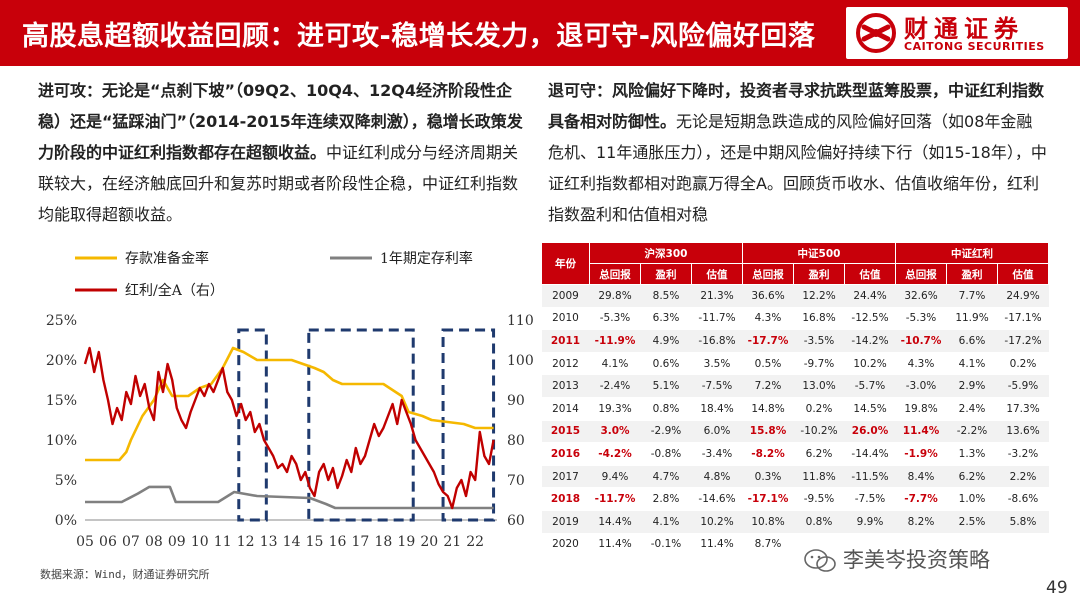 The width and height of the screenshot is (1080, 608). I want to click on table-cell: -16.8%, so click(717, 341).